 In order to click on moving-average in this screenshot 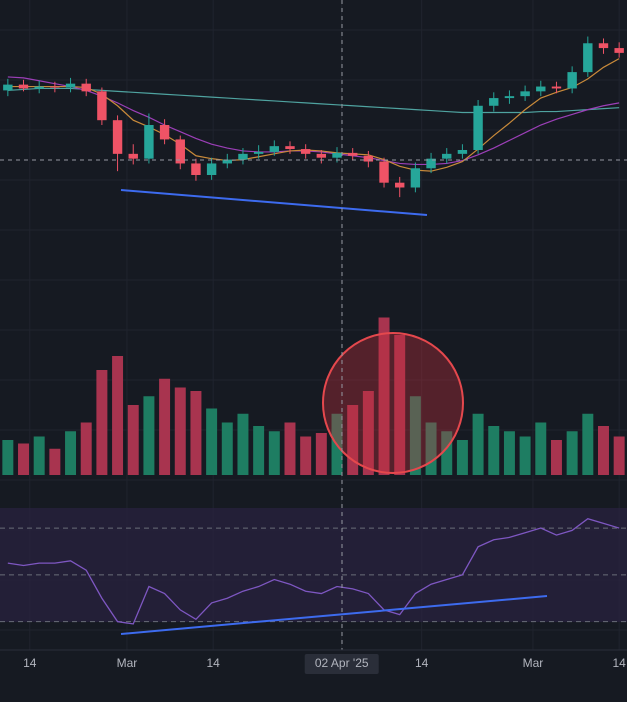, I will do `click(313, 100)`.